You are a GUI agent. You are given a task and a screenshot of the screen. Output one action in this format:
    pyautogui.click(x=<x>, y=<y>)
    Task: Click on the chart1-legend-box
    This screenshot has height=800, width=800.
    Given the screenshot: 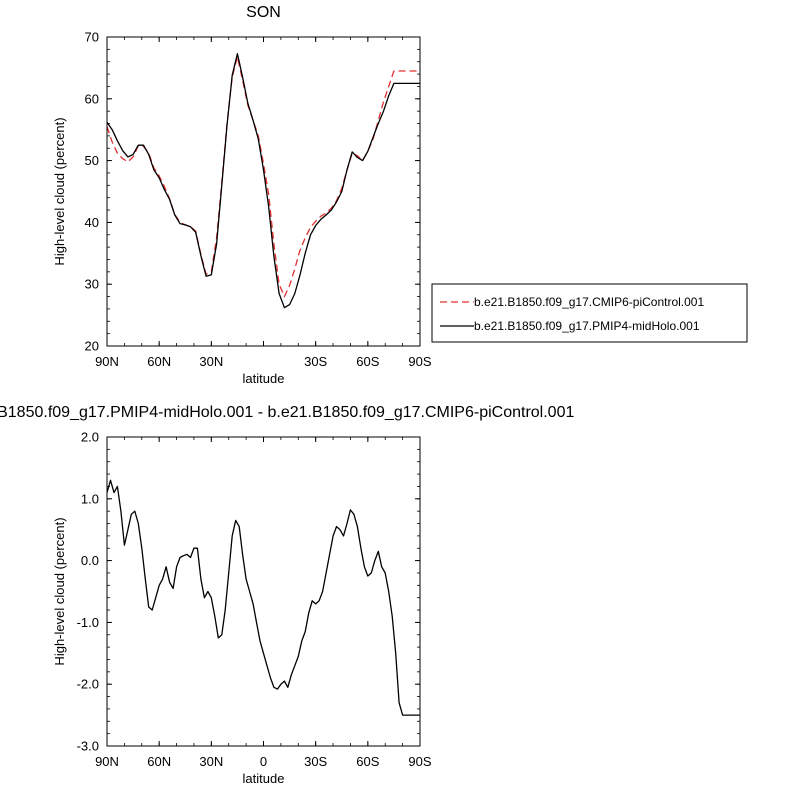 What is the action you would take?
    pyautogui.click(x=589, y=313)
    